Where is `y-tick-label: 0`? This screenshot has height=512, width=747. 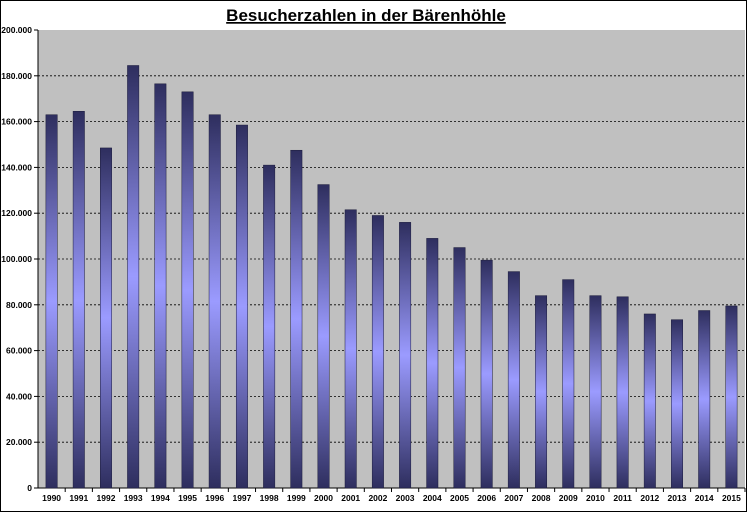
y-tick-label: 0 is located at coordinates (29, 488).